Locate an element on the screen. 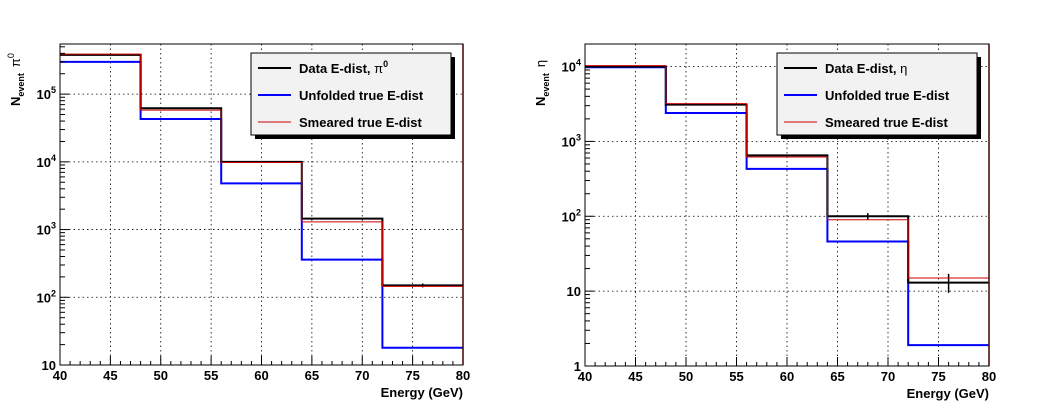 Image resolution: width=1052 pixels, height=412 pixels. svg-text:Neventπ0: Nevent π0 is located at coordinates (16, 79).